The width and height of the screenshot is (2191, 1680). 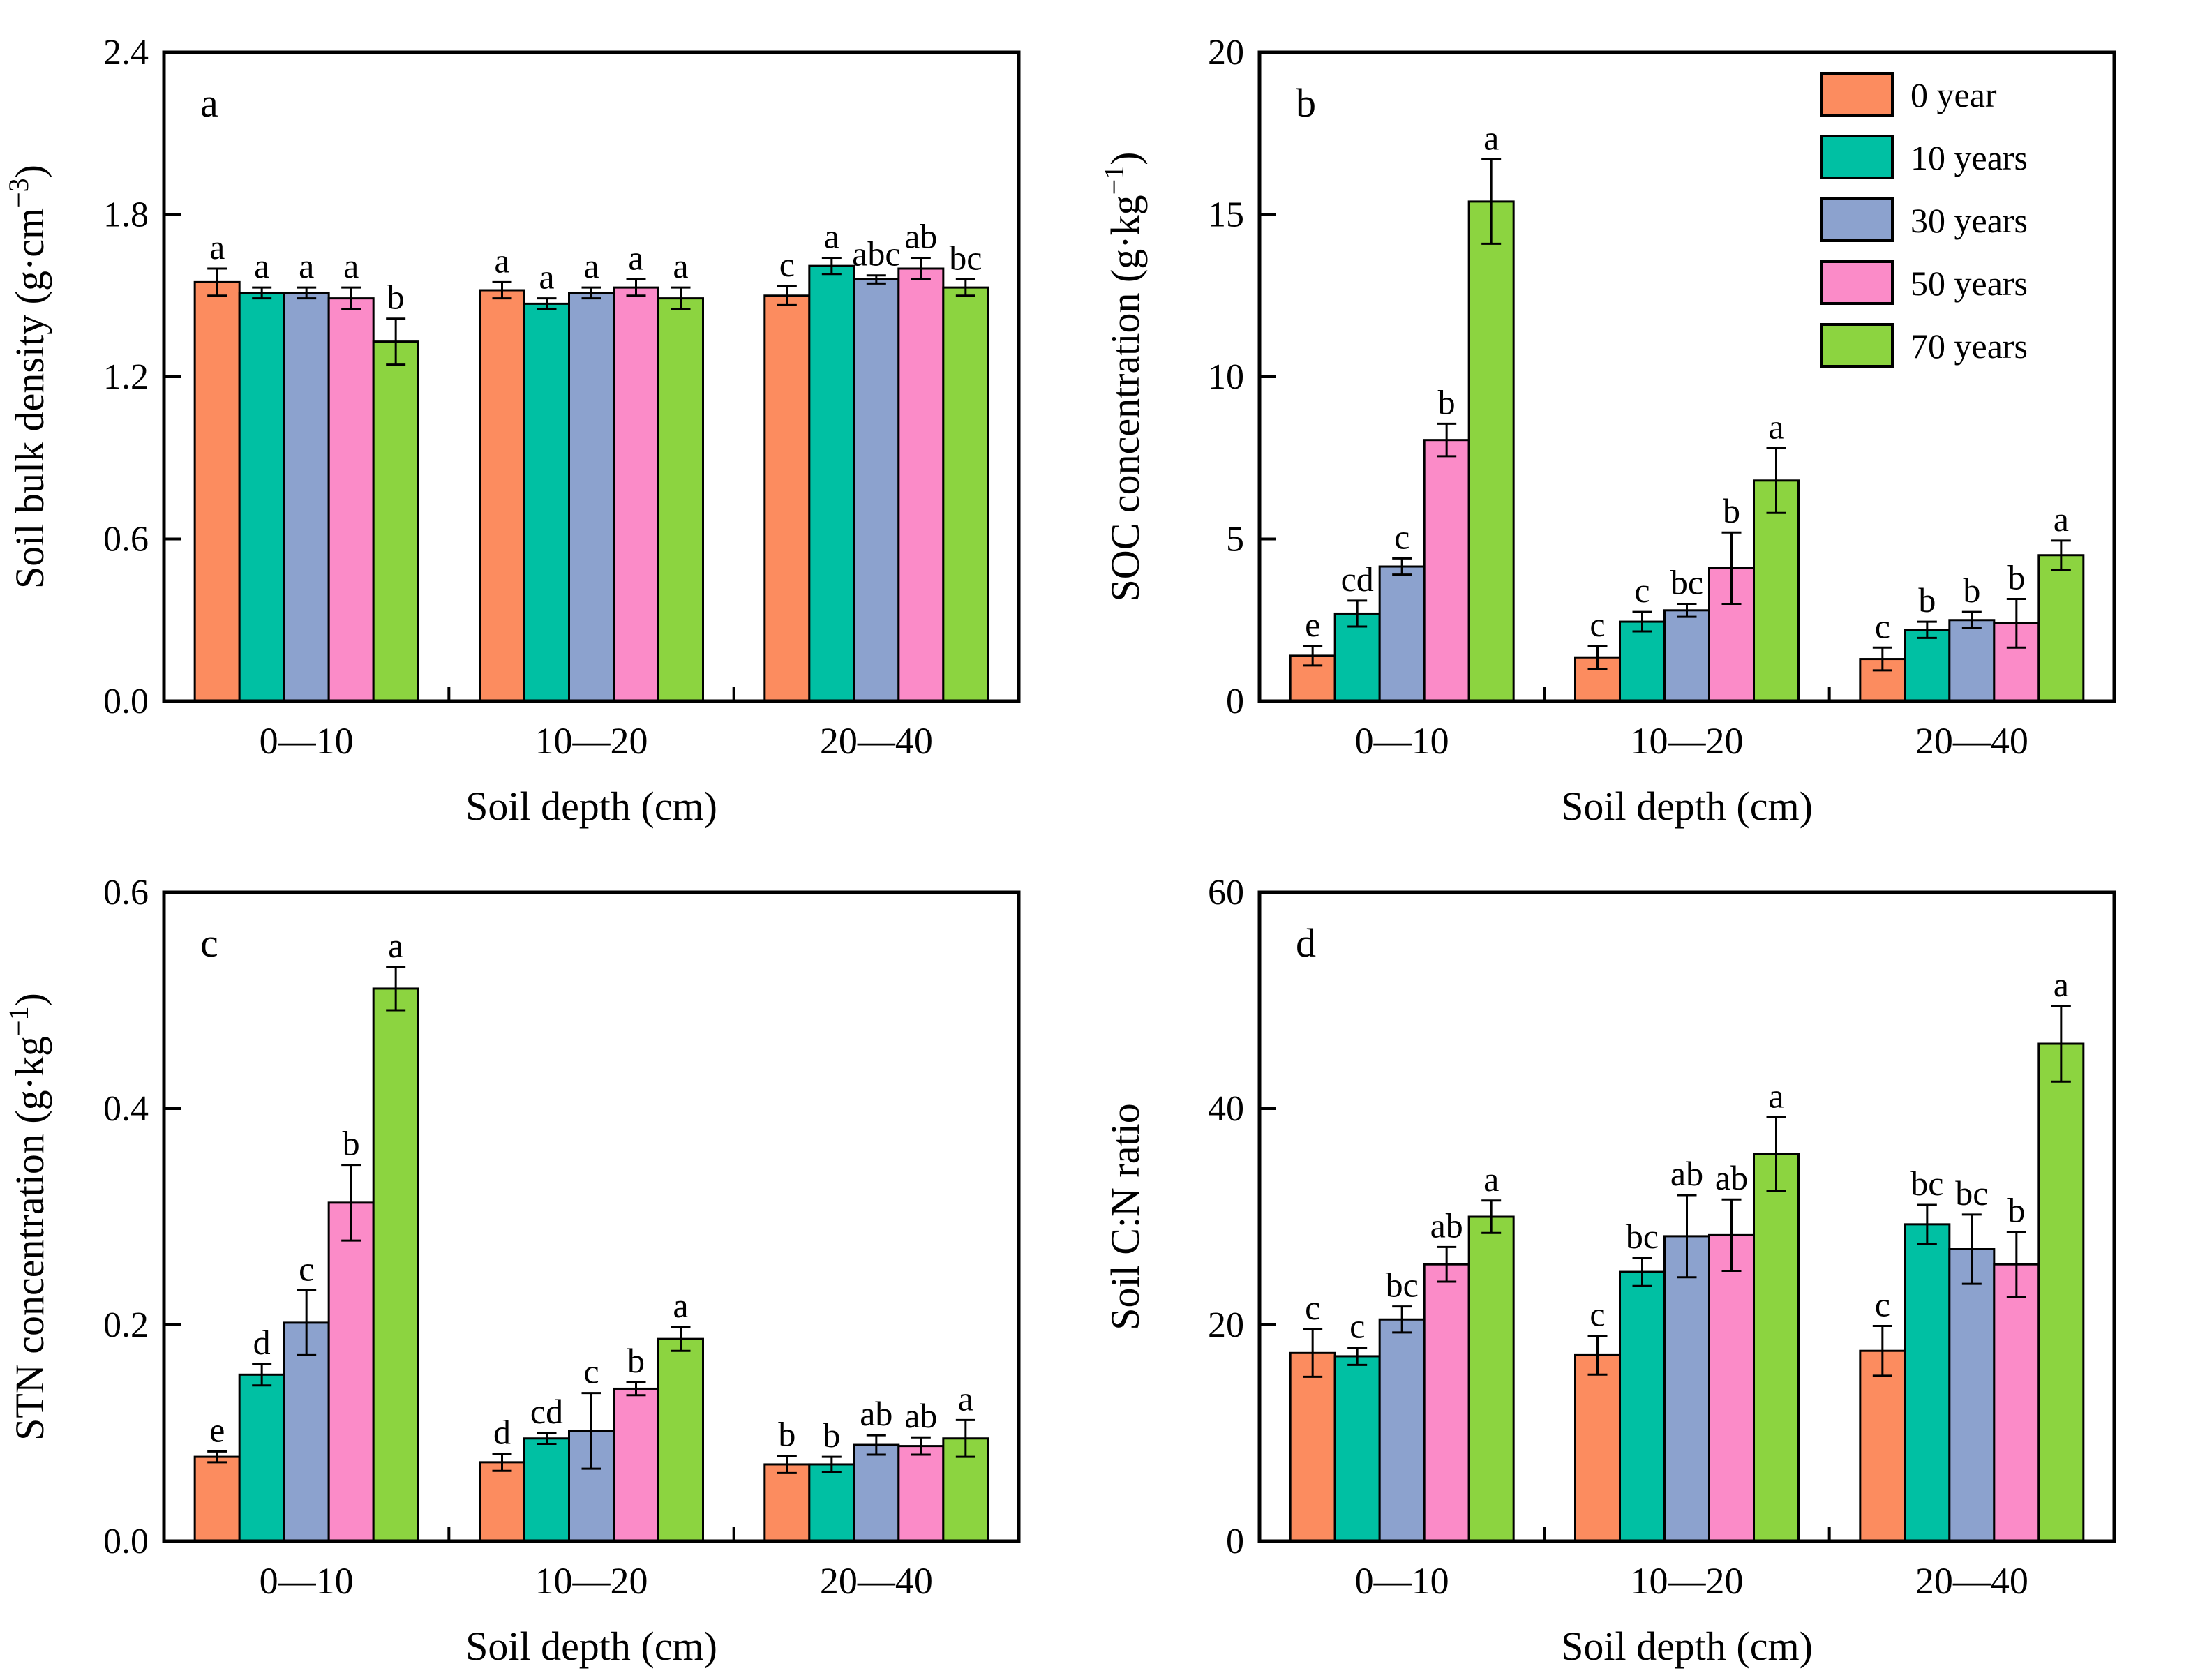 What do you see at coordinates (591, 741) in the screenshot?
I see `x-tick-label: 10—20` at bounding box center [591, 741].